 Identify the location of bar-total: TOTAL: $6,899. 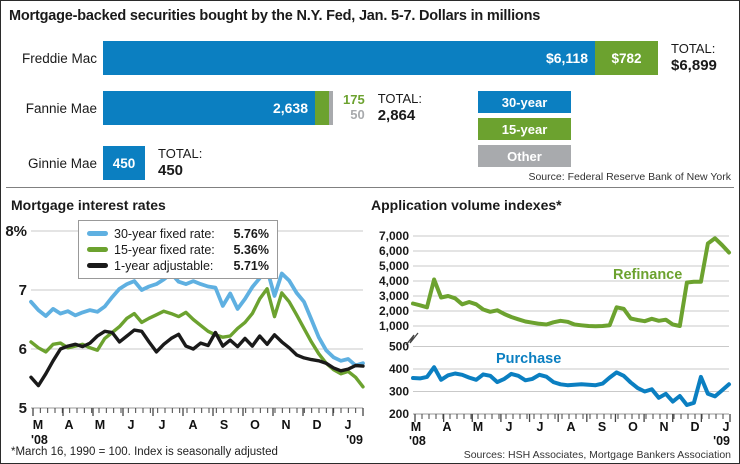
(694, 58).